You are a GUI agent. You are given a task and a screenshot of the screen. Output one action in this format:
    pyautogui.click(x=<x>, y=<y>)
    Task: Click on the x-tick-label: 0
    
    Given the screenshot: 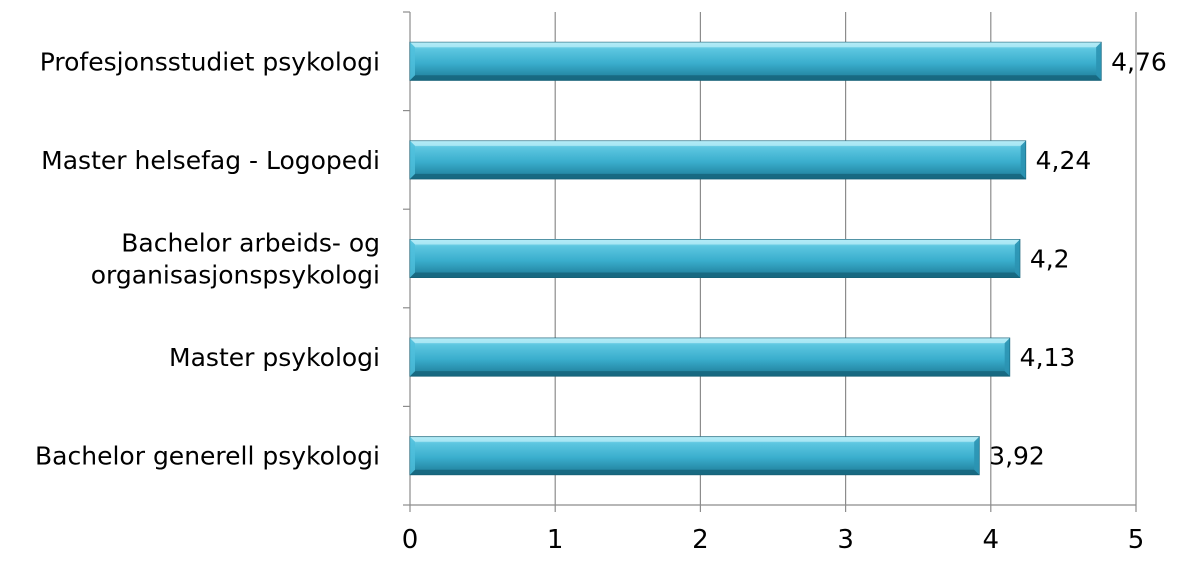 What is the action you would take?
    pyautogui.click(x=410, y=540)
    